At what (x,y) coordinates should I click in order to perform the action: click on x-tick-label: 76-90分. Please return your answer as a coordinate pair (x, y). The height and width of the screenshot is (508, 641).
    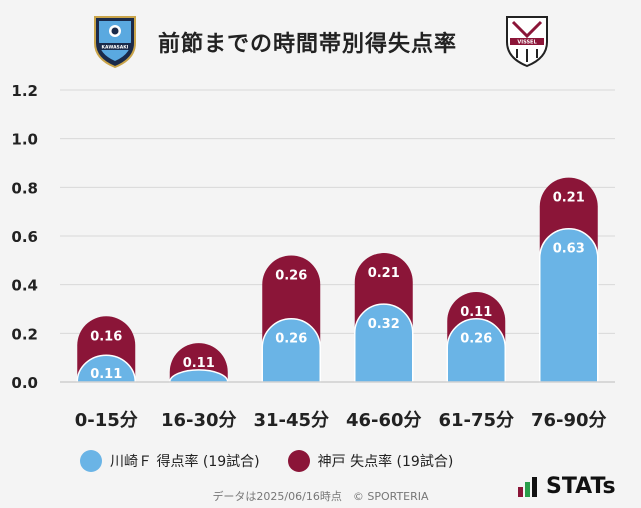
    Looking at the image, I should click on (569, 420).